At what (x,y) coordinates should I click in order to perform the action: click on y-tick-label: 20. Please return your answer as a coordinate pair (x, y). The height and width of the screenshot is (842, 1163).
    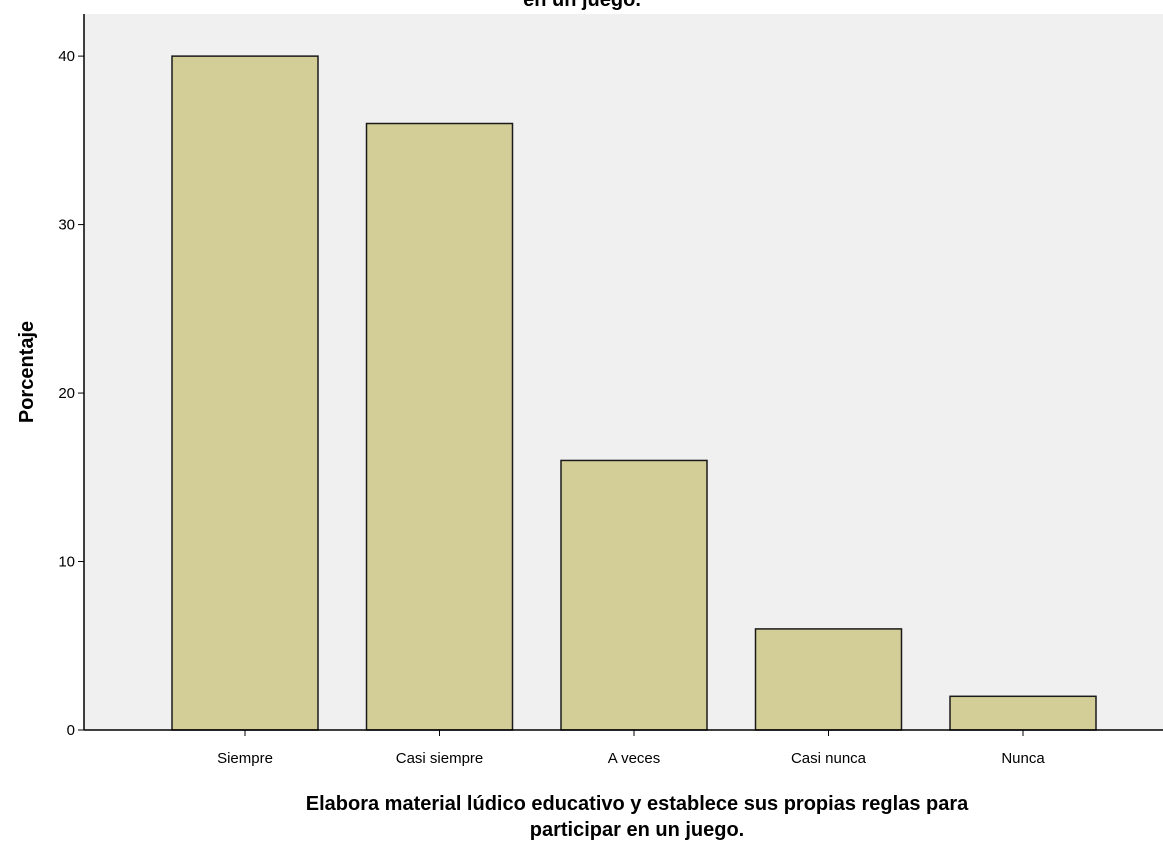
    Looking at the image, I should click on (66, 393).